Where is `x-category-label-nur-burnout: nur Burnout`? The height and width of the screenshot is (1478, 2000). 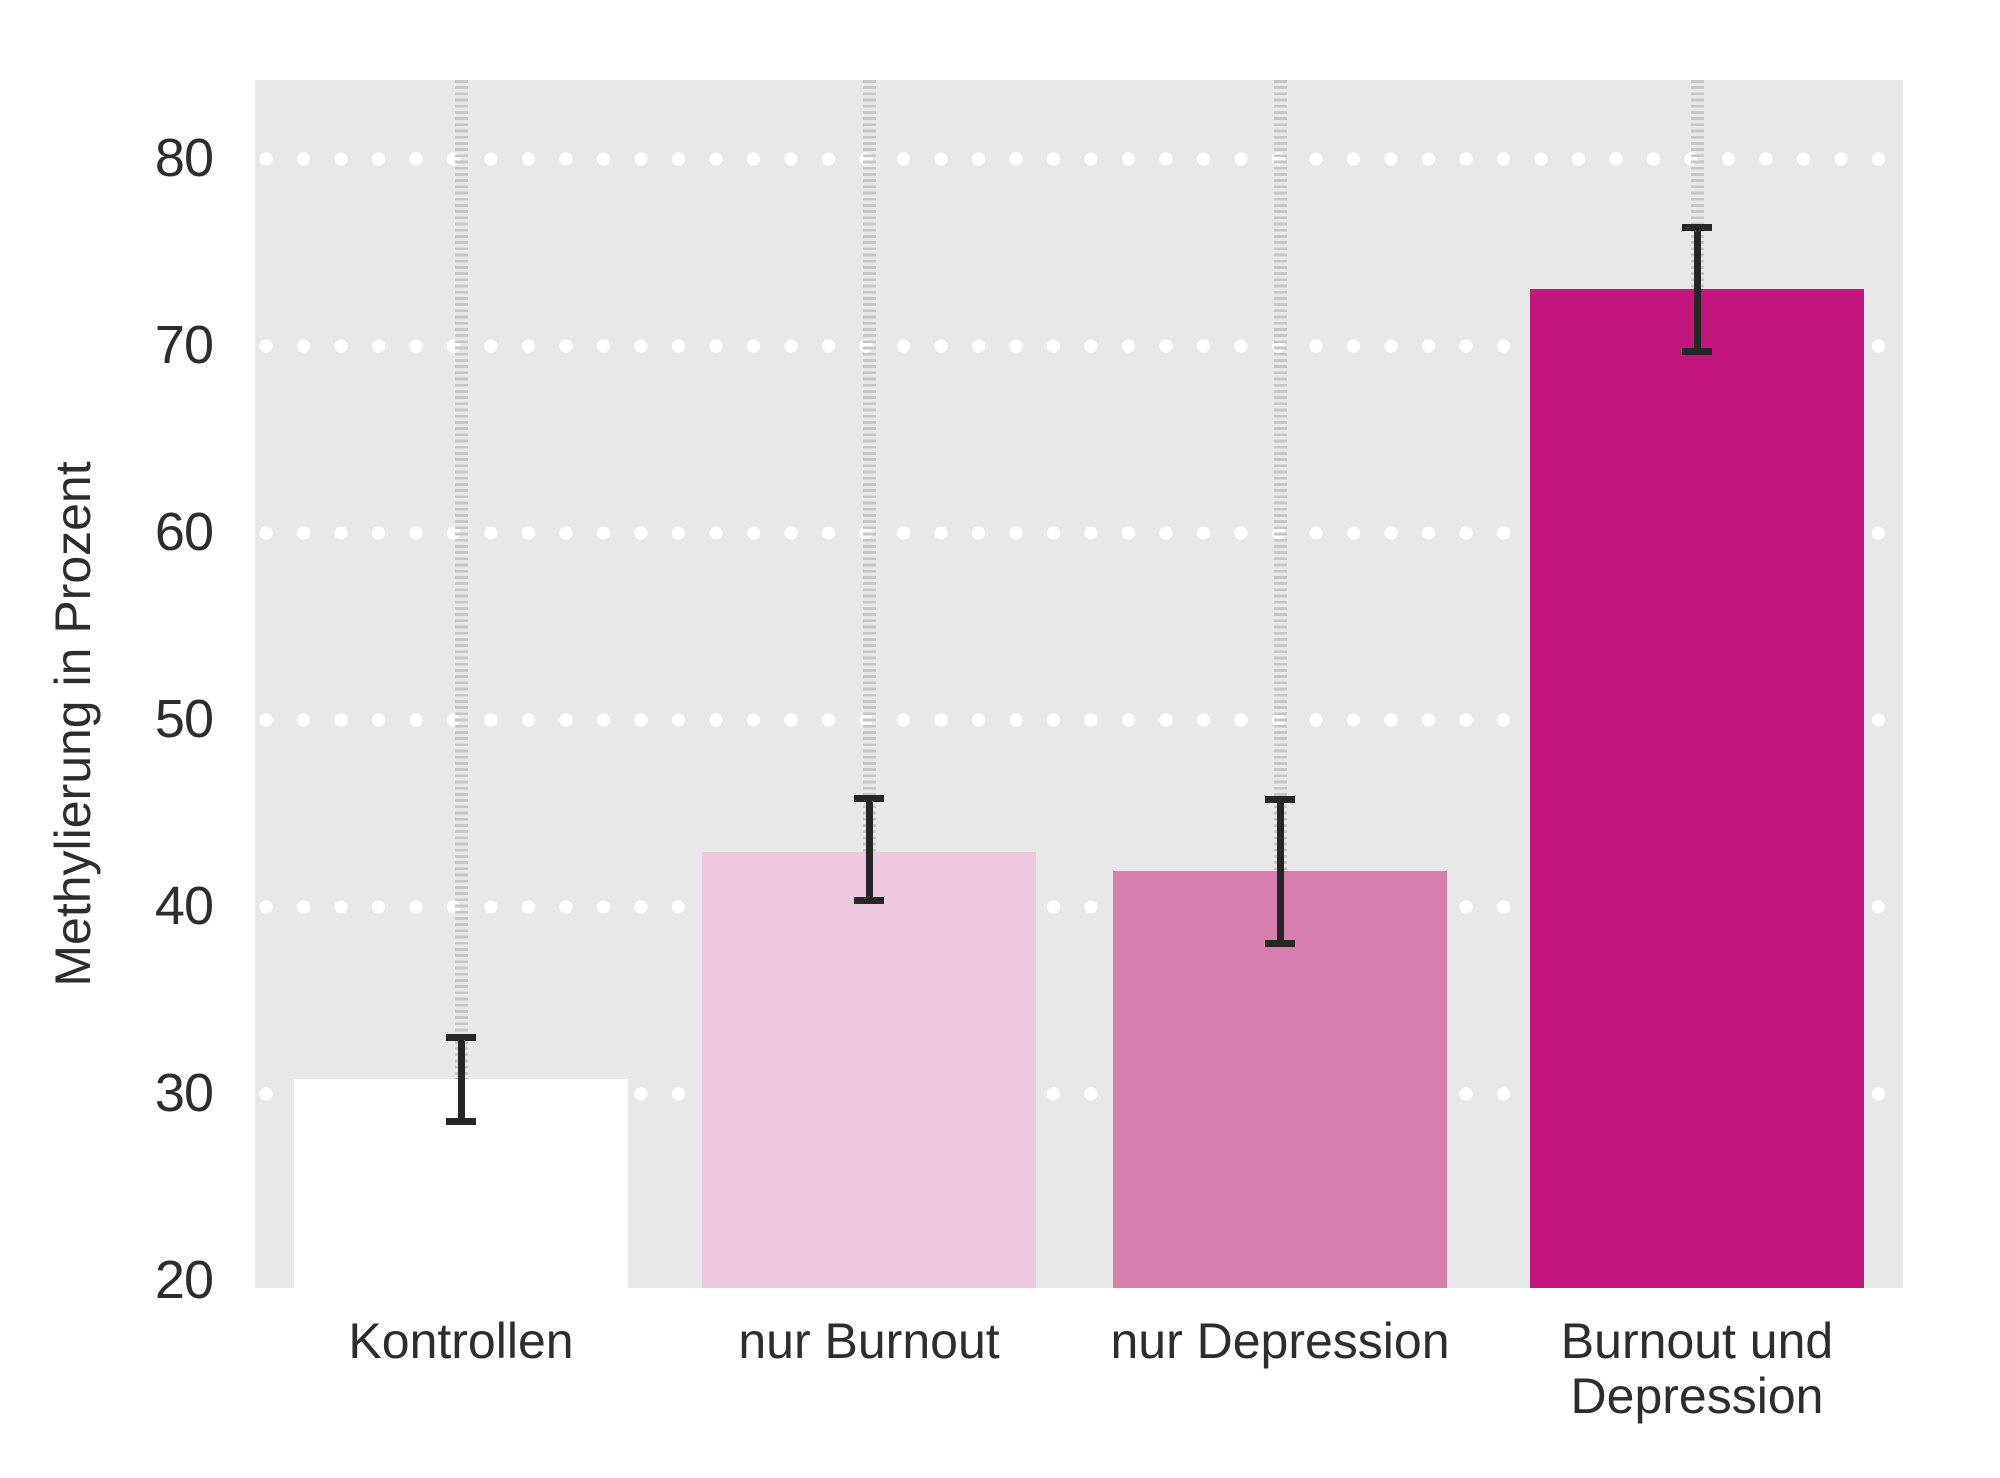 x-category-label-nur-burnout: nur Burnout is located at coordinates (869, 1341).